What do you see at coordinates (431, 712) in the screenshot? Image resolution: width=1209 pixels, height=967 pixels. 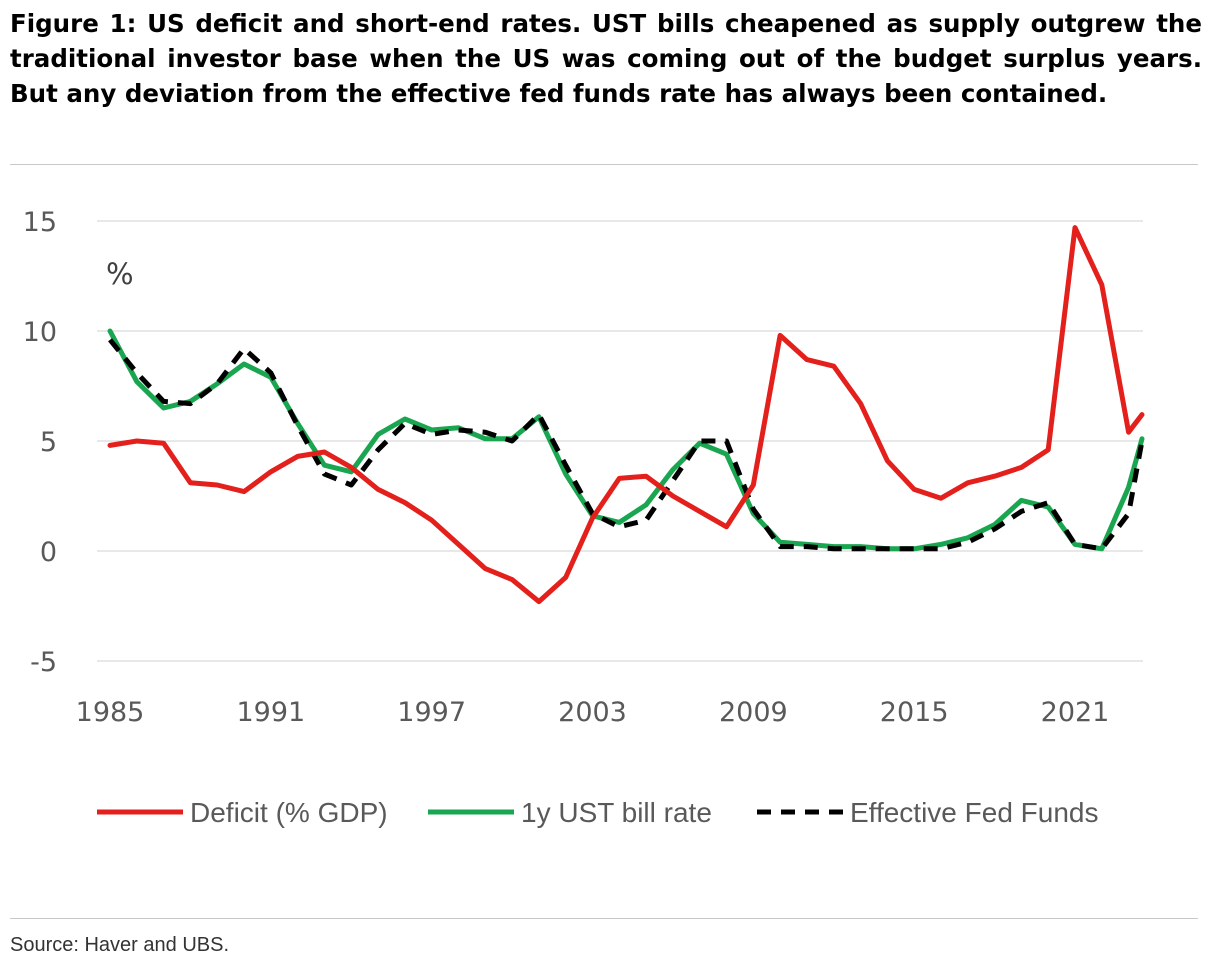 I see `x-tick-label: 1997` at bounding box center [431, 712].